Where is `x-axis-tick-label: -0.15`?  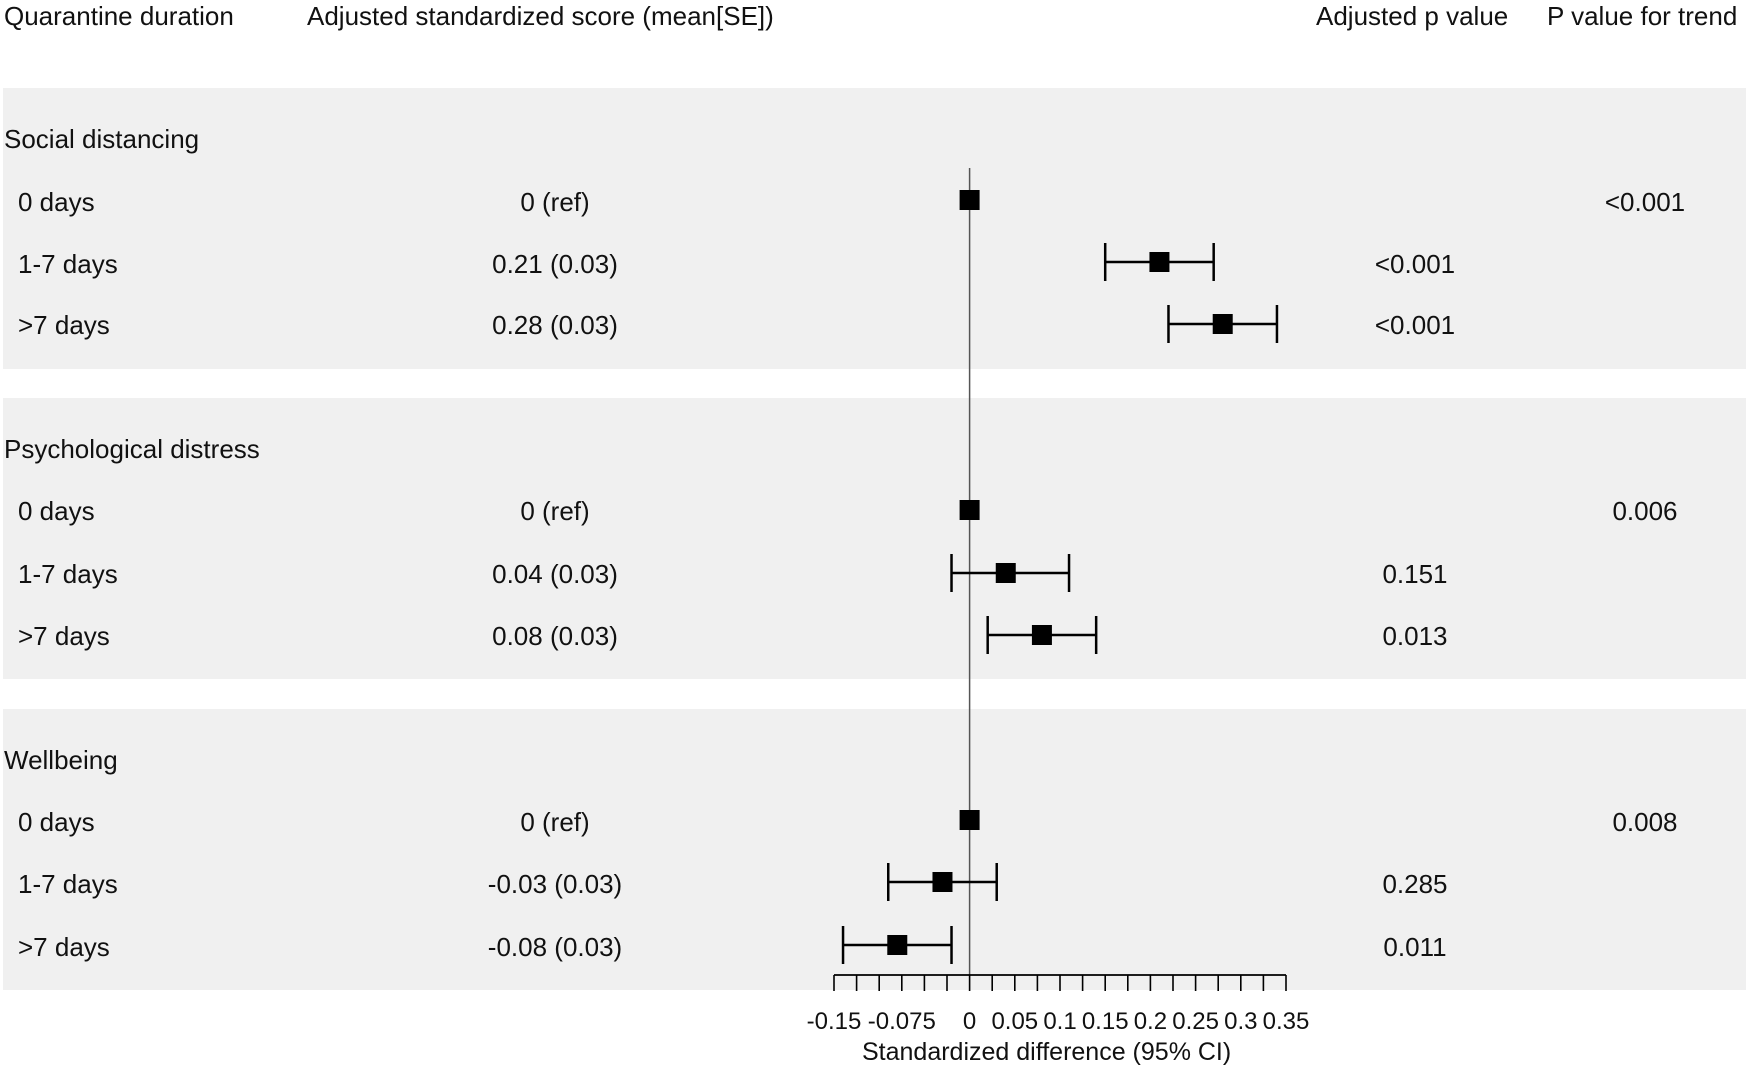 x-axis-tick-label: -0.15 is located at coordinates (834, 1021).